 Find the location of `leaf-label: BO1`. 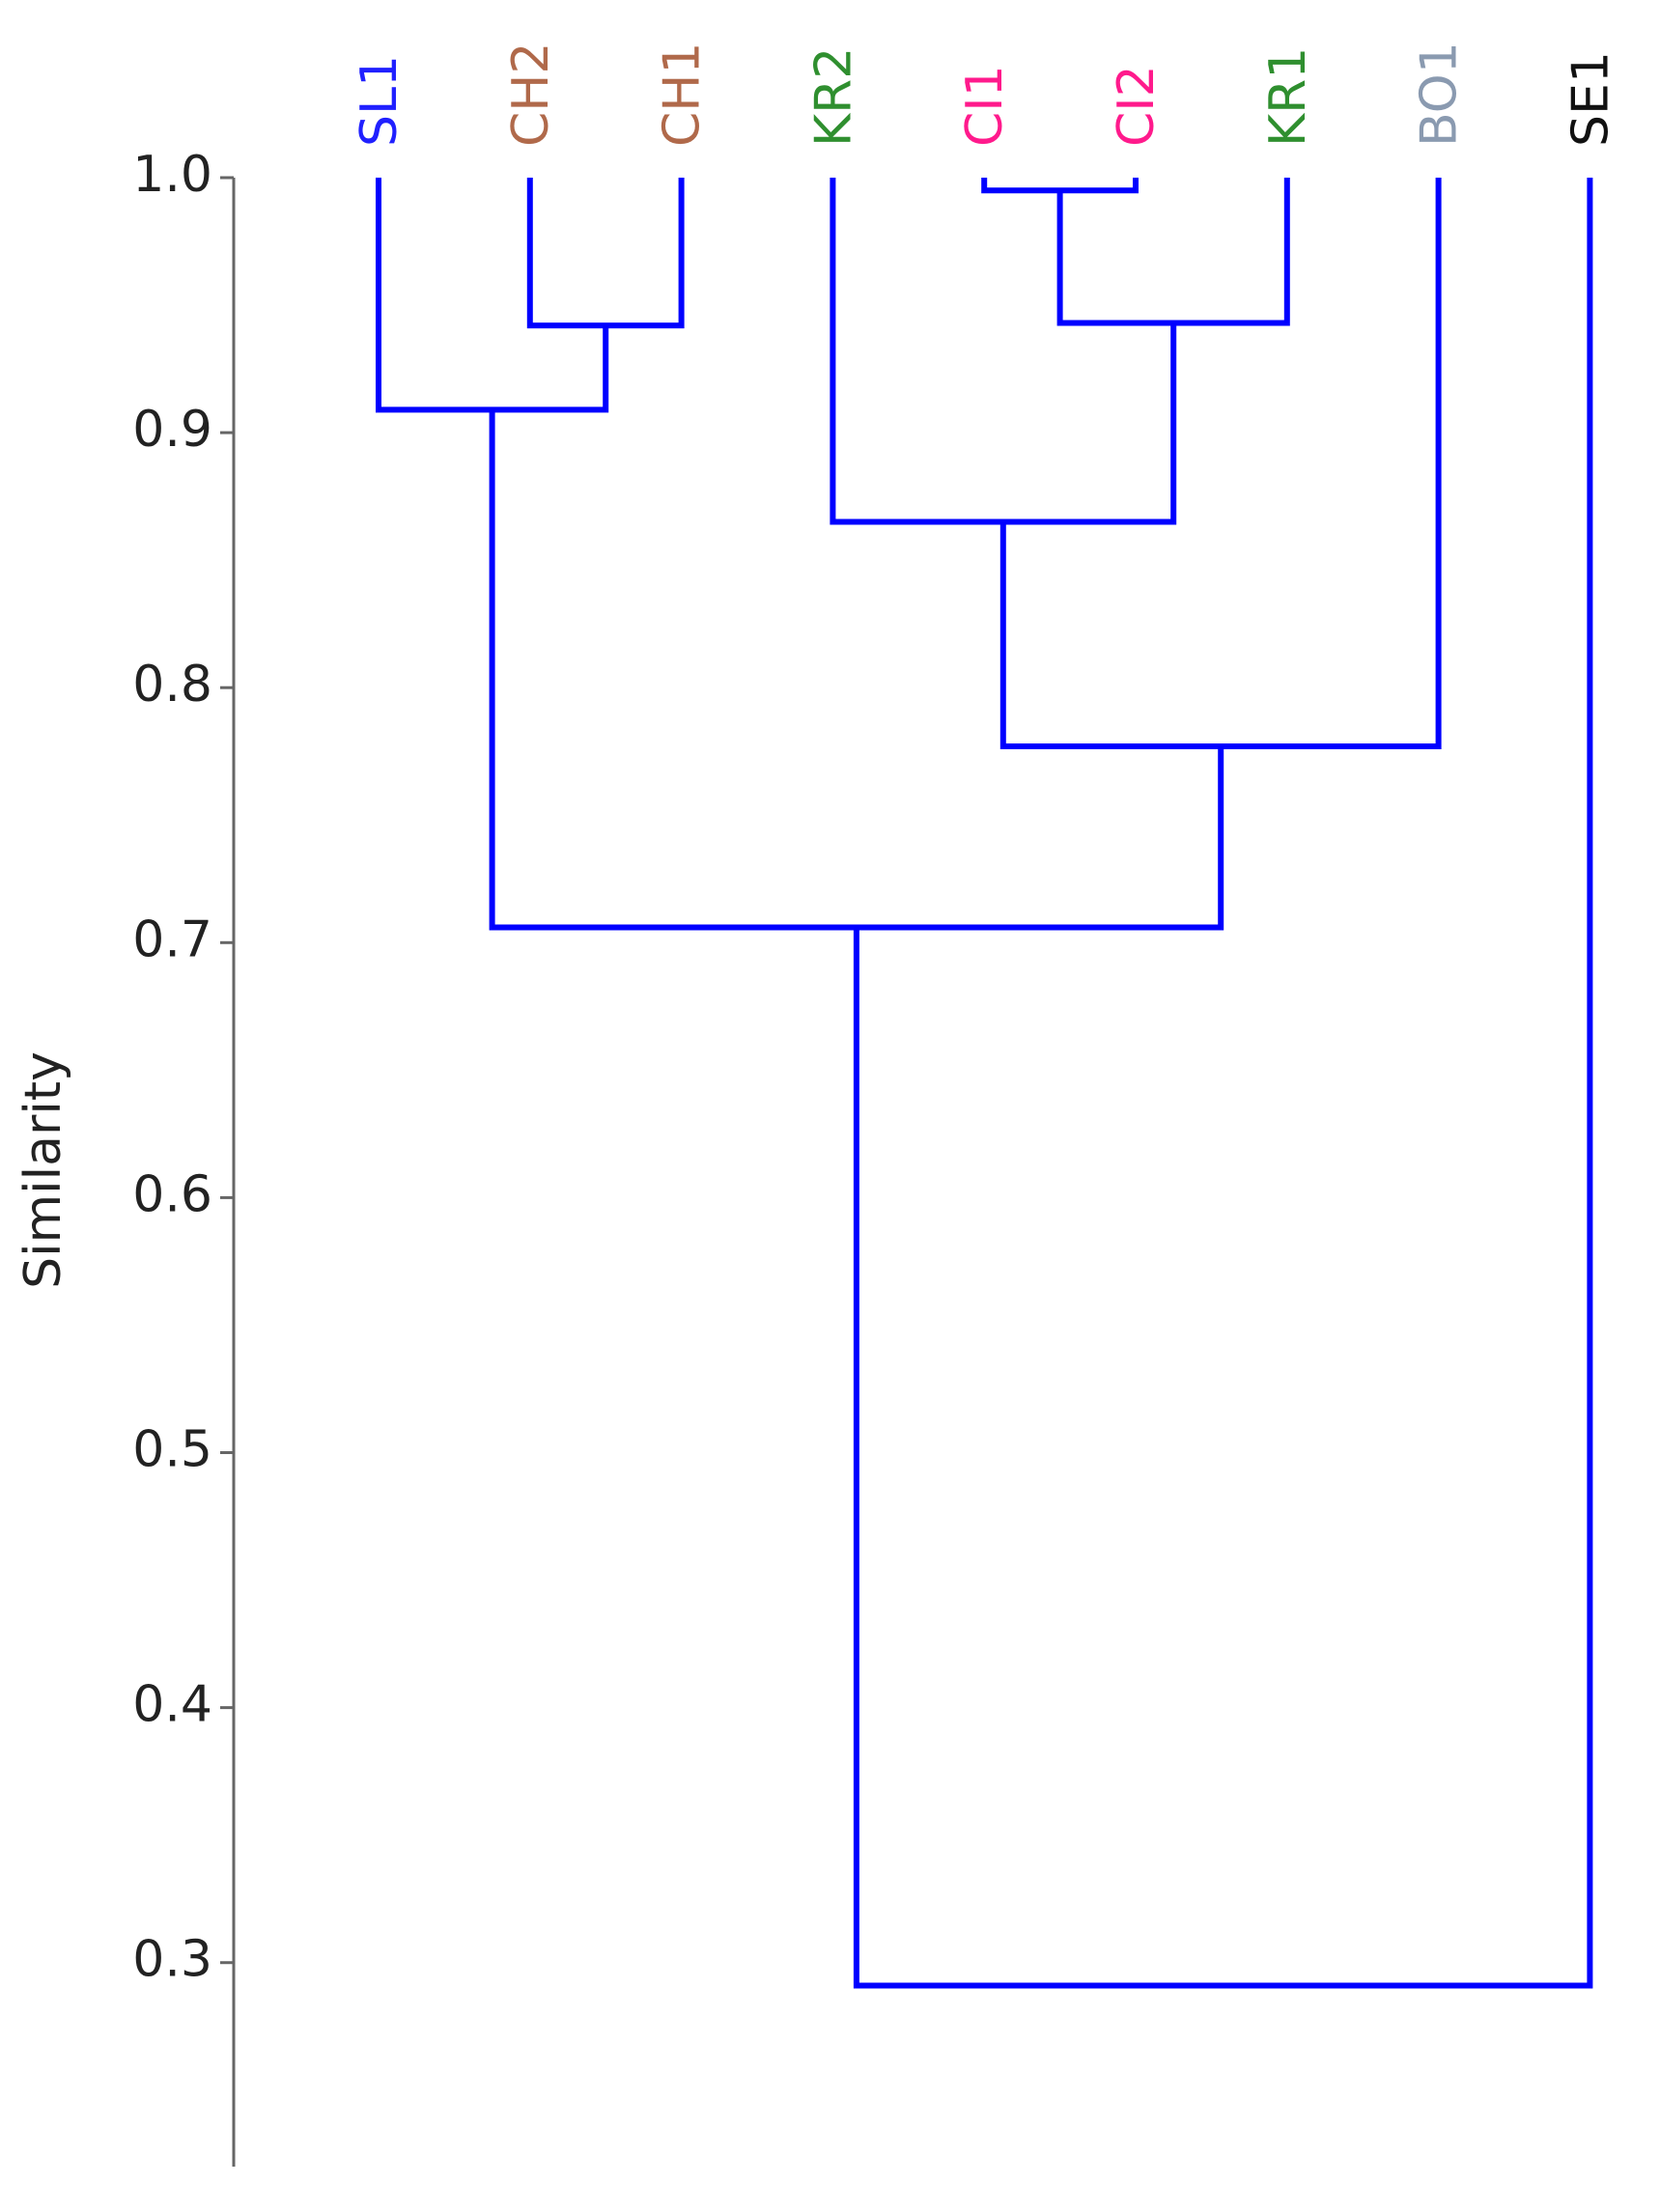

leaf-label: BO1 is located at coordinates (1440, 95).